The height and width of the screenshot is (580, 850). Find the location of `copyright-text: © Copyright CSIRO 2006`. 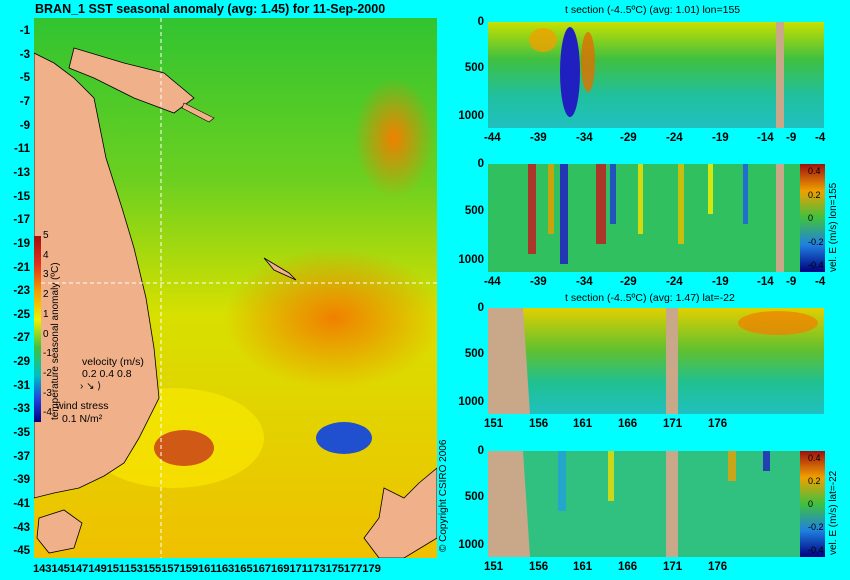

copyright-text: © Copyright CSIRO 2006 is located at coordinates (443, 495).